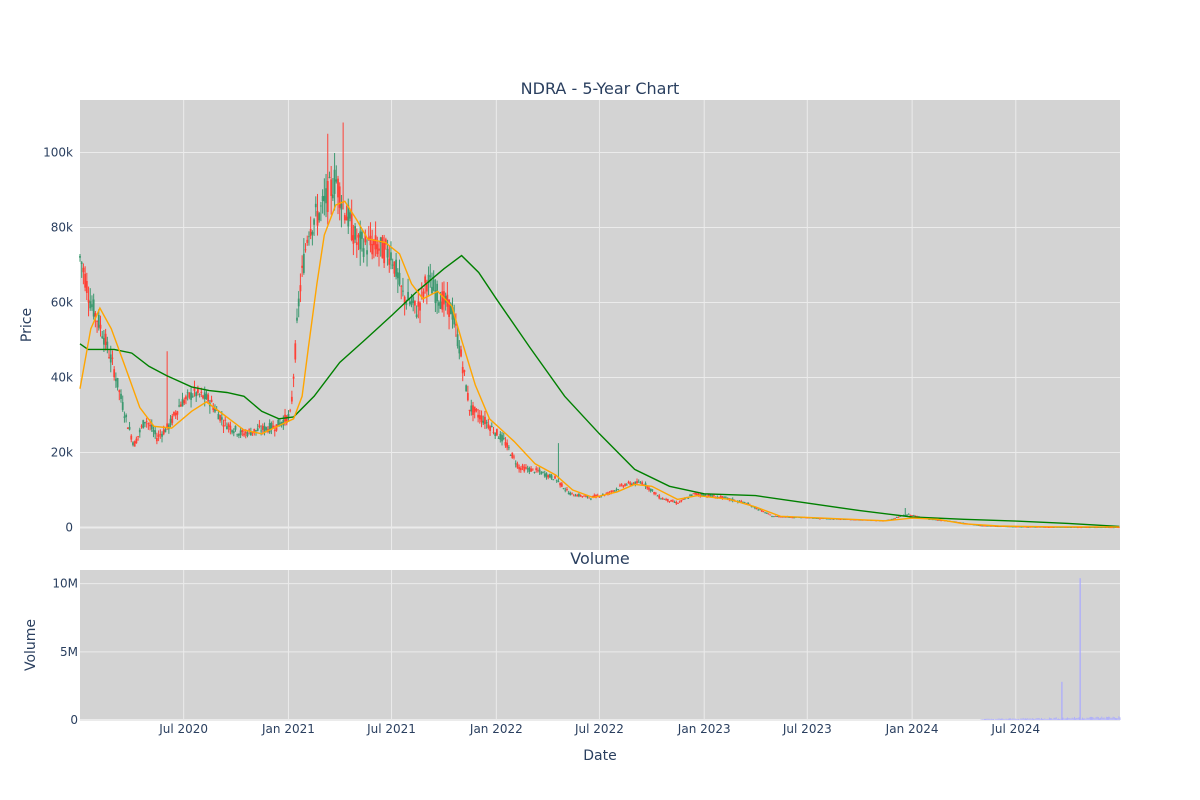 The image size is (1200, 800). I want to click on volume-y-tick-label: 0, so click(74, 720).